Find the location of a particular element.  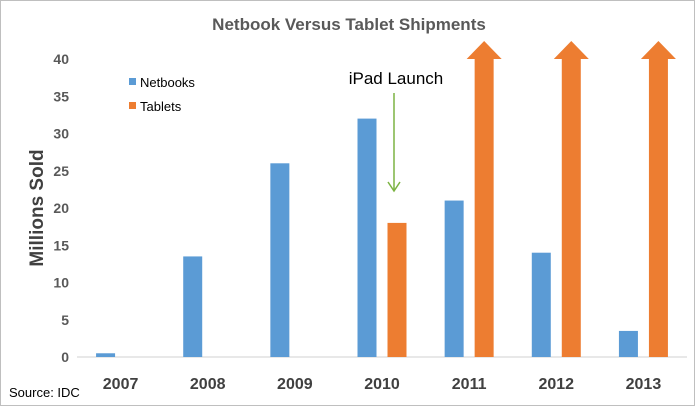

bar-netbooks-2010 is located at coordinates (367, 237).